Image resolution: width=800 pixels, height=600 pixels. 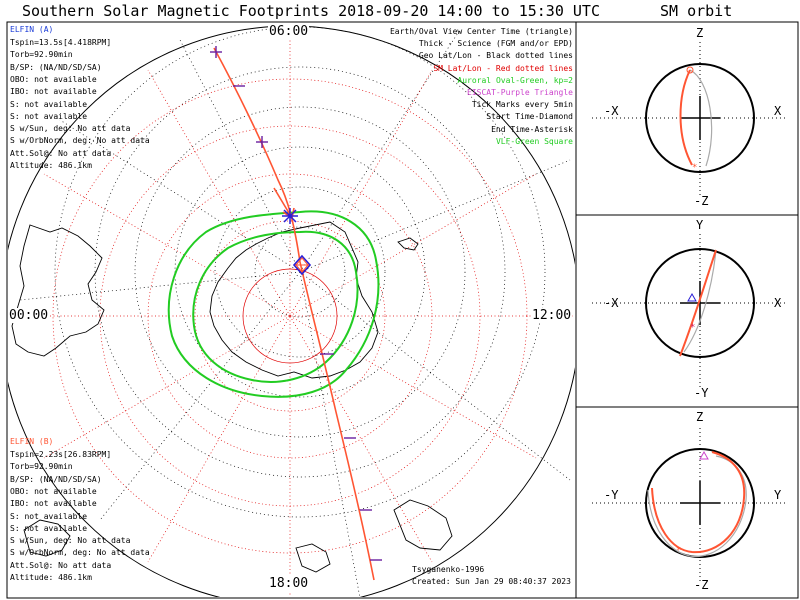 What do you see at coordinates (289, 31) in the screenshot?
I see `hour-label-top: 06:00` at bounding box center [289, 31].